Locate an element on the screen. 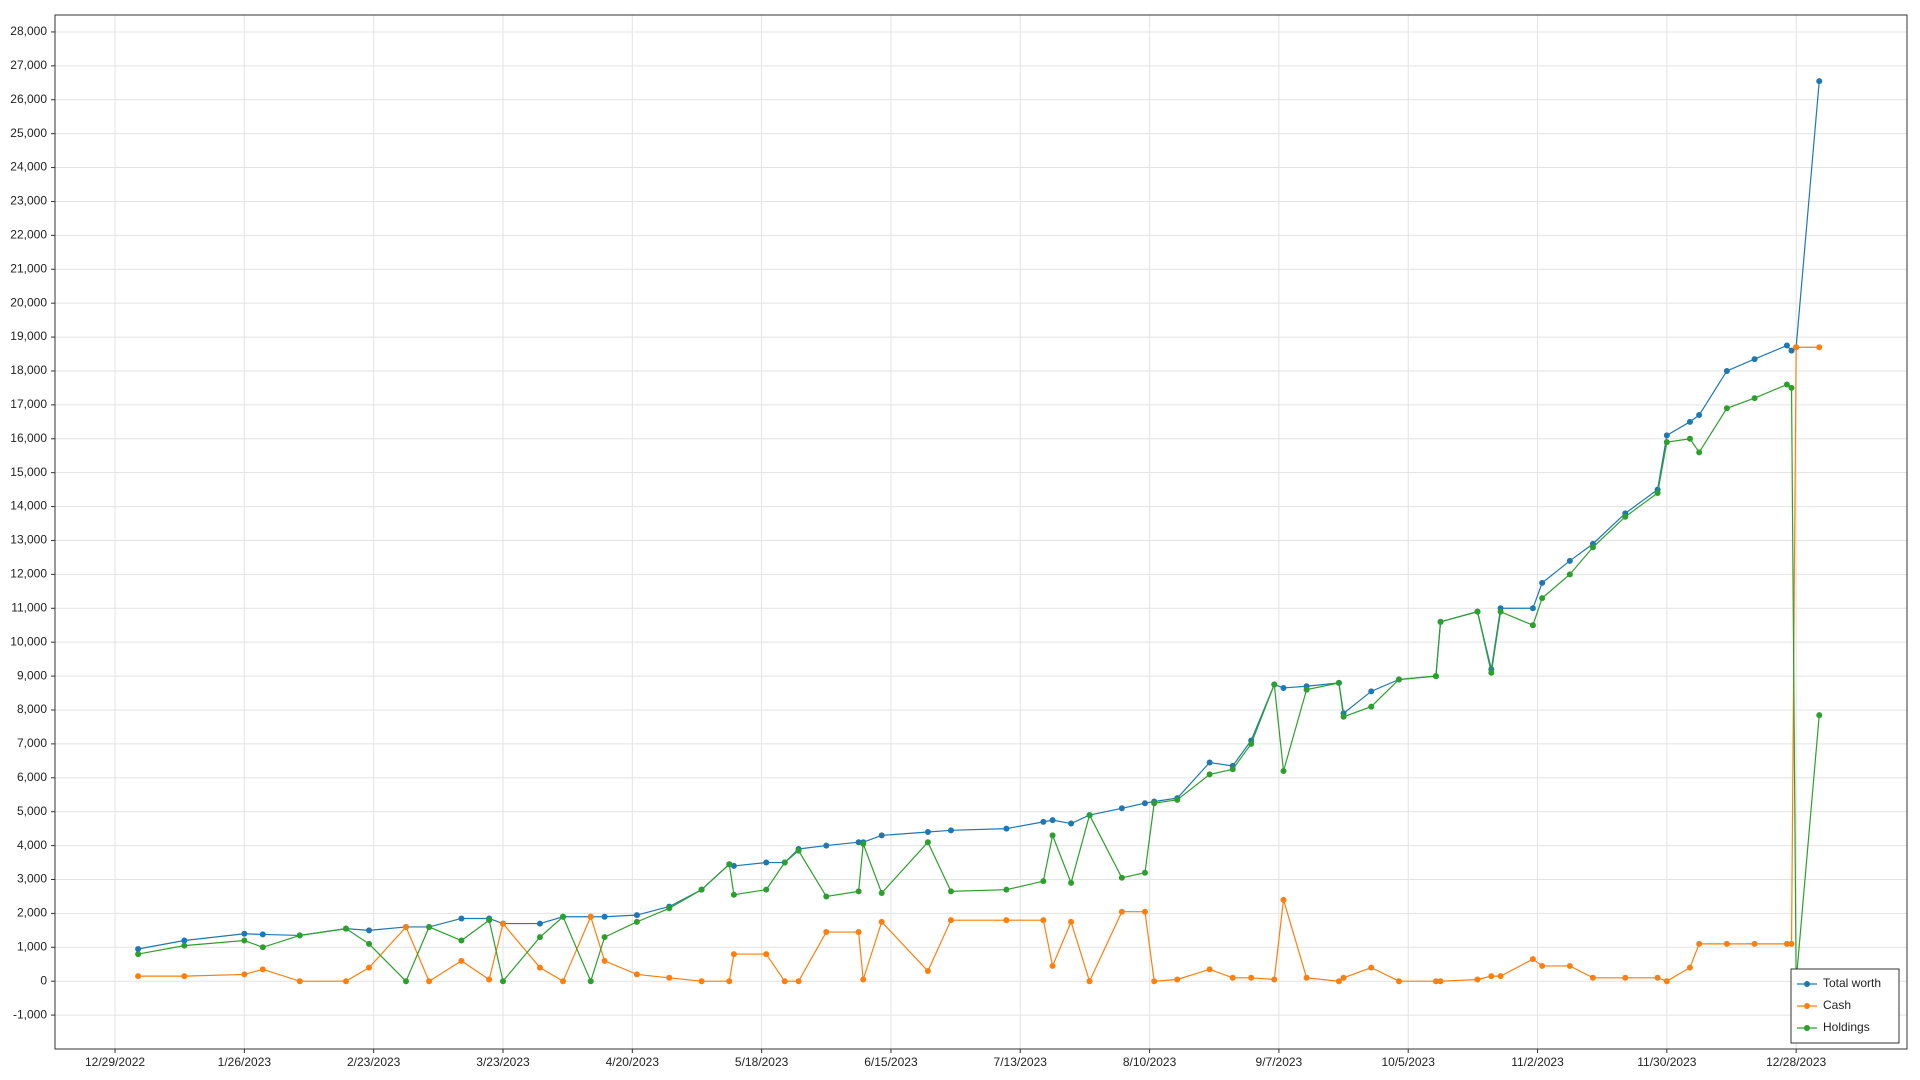 This screenshot has height=1080, width=1920. x-tick-label: 12/29/2022 is located at coordinates (115, 1062).